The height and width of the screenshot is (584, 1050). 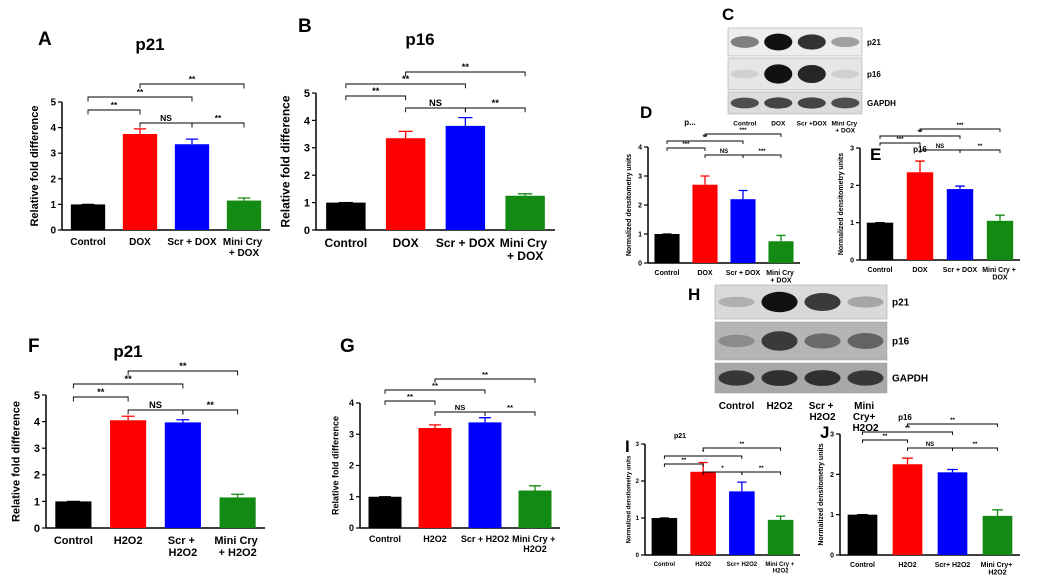 I want to click on blot-row-label: GAPDH, so click(x=910, y=379).